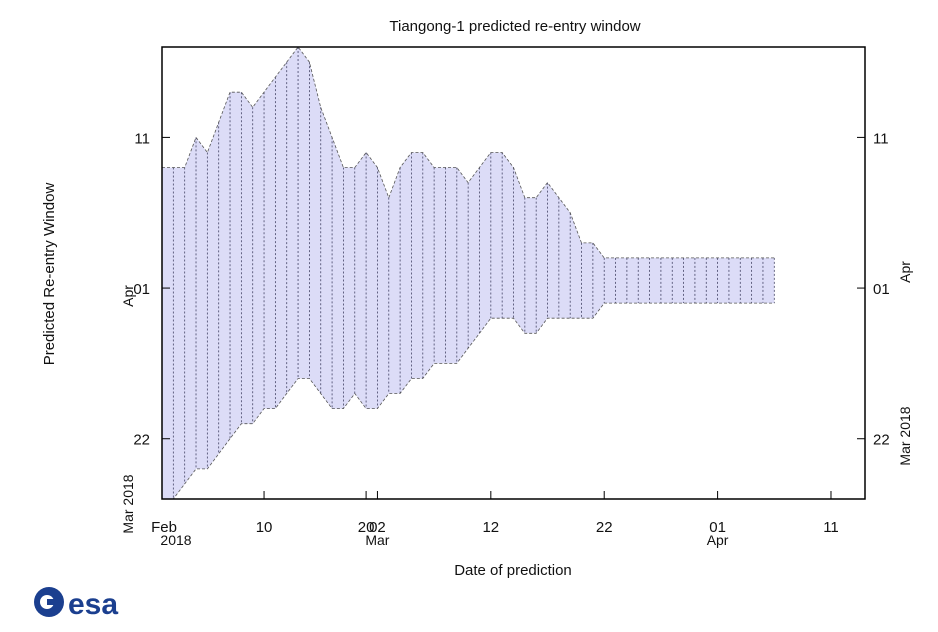 The height and width of the screenshot is (632, 938). Describe the element at coordinates (831, 527) in the screenshot. I see `x-tick-label: 11` at that location.